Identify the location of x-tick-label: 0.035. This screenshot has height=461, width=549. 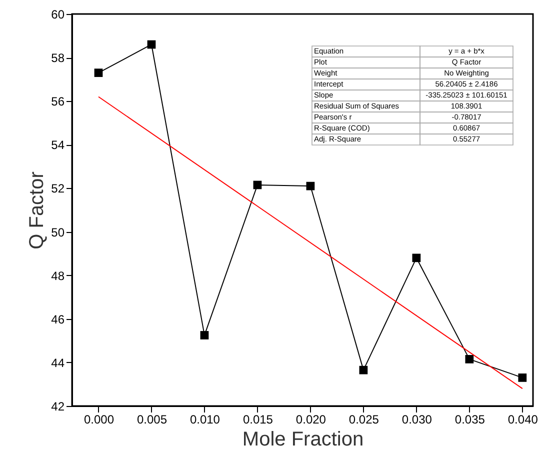
(470, 419).